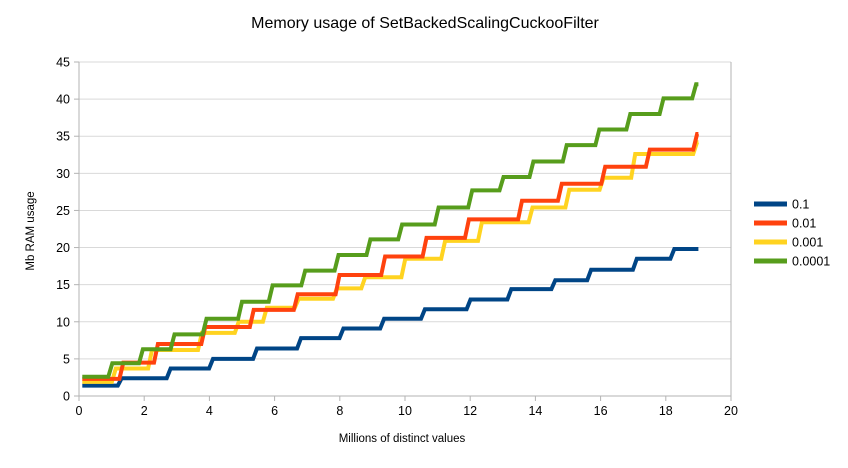  What do you see at coordinates (63, 322) in the screenshot?
I see `y-tick-label: 10` at bounding box center [63, 322].